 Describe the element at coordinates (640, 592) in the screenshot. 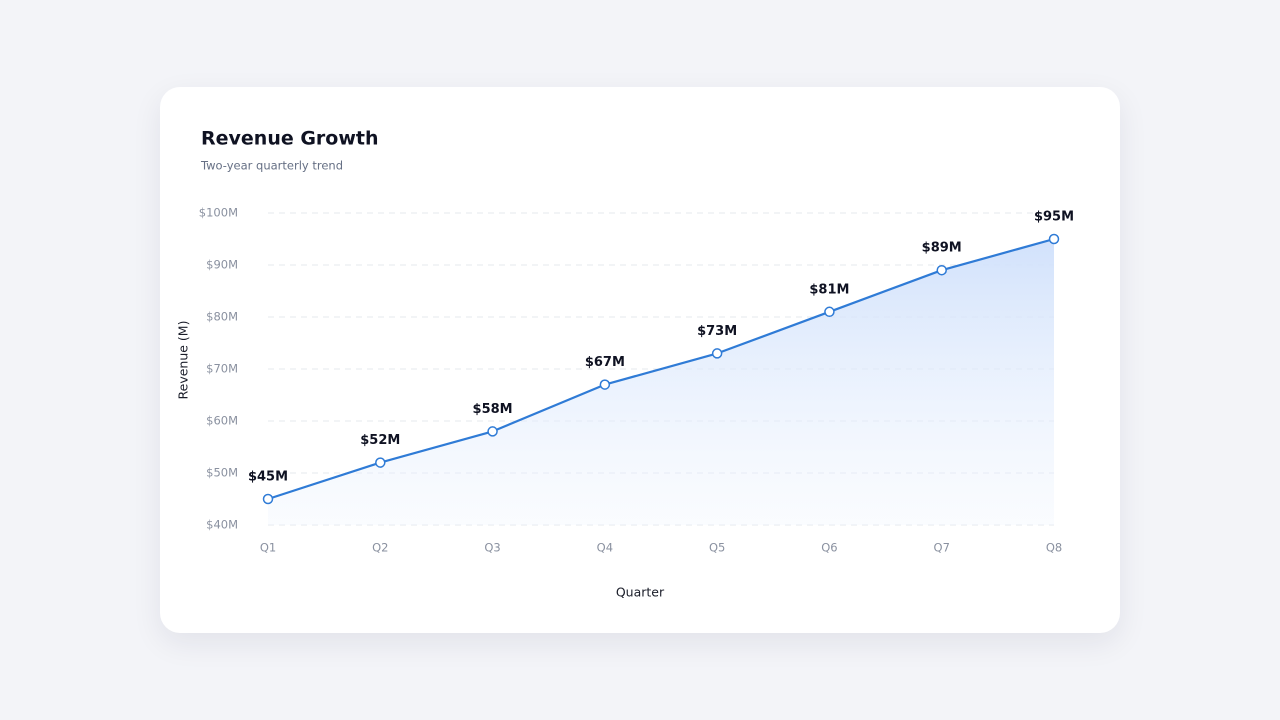

I see `x-axis-title: Quarter` at that location.